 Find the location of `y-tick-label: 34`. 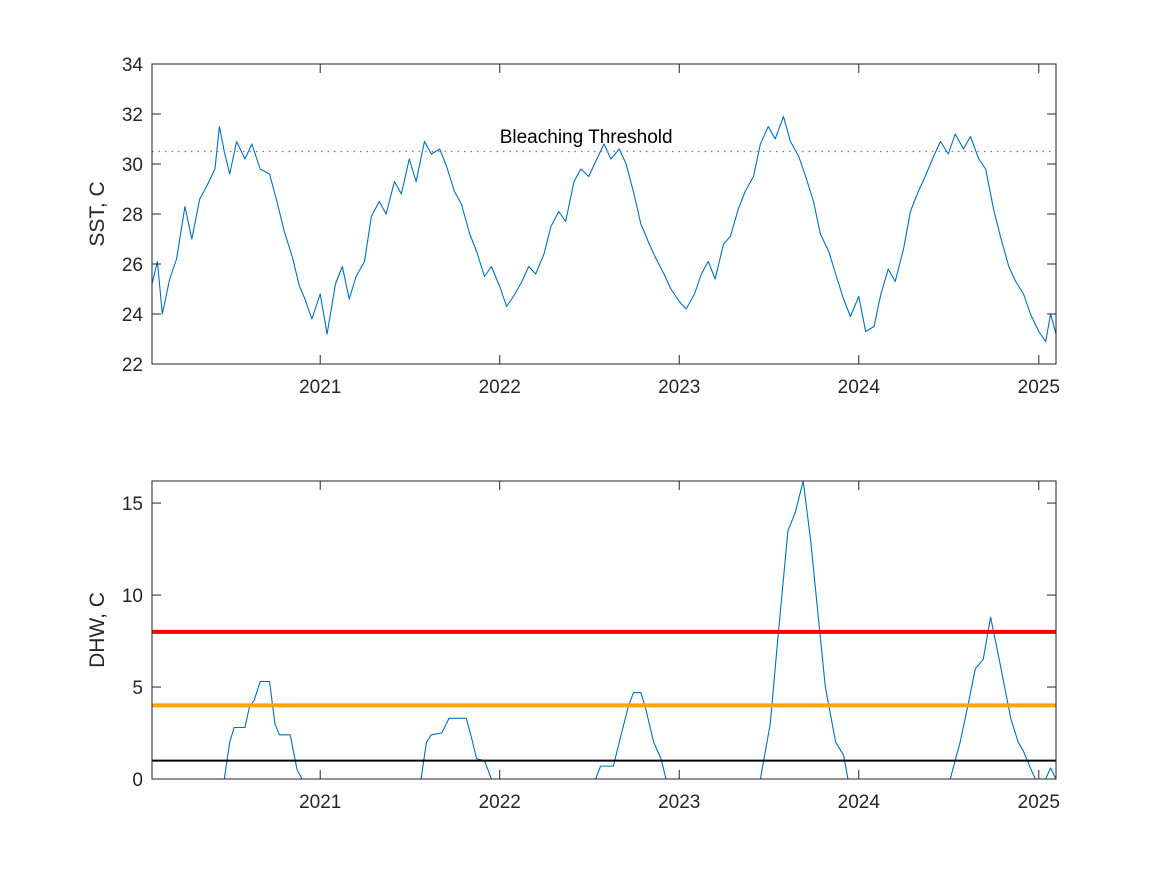

y-tick-label: 34 is located at coordinates (133, 65).